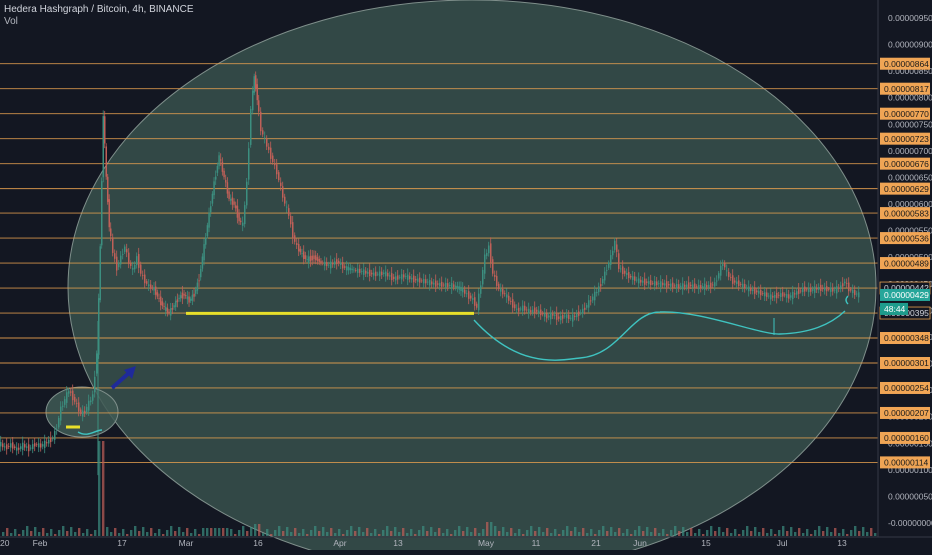  Describe the element at coordinates (842, 543) in the screenshot. I see `time-tick-label: 13` at that location.